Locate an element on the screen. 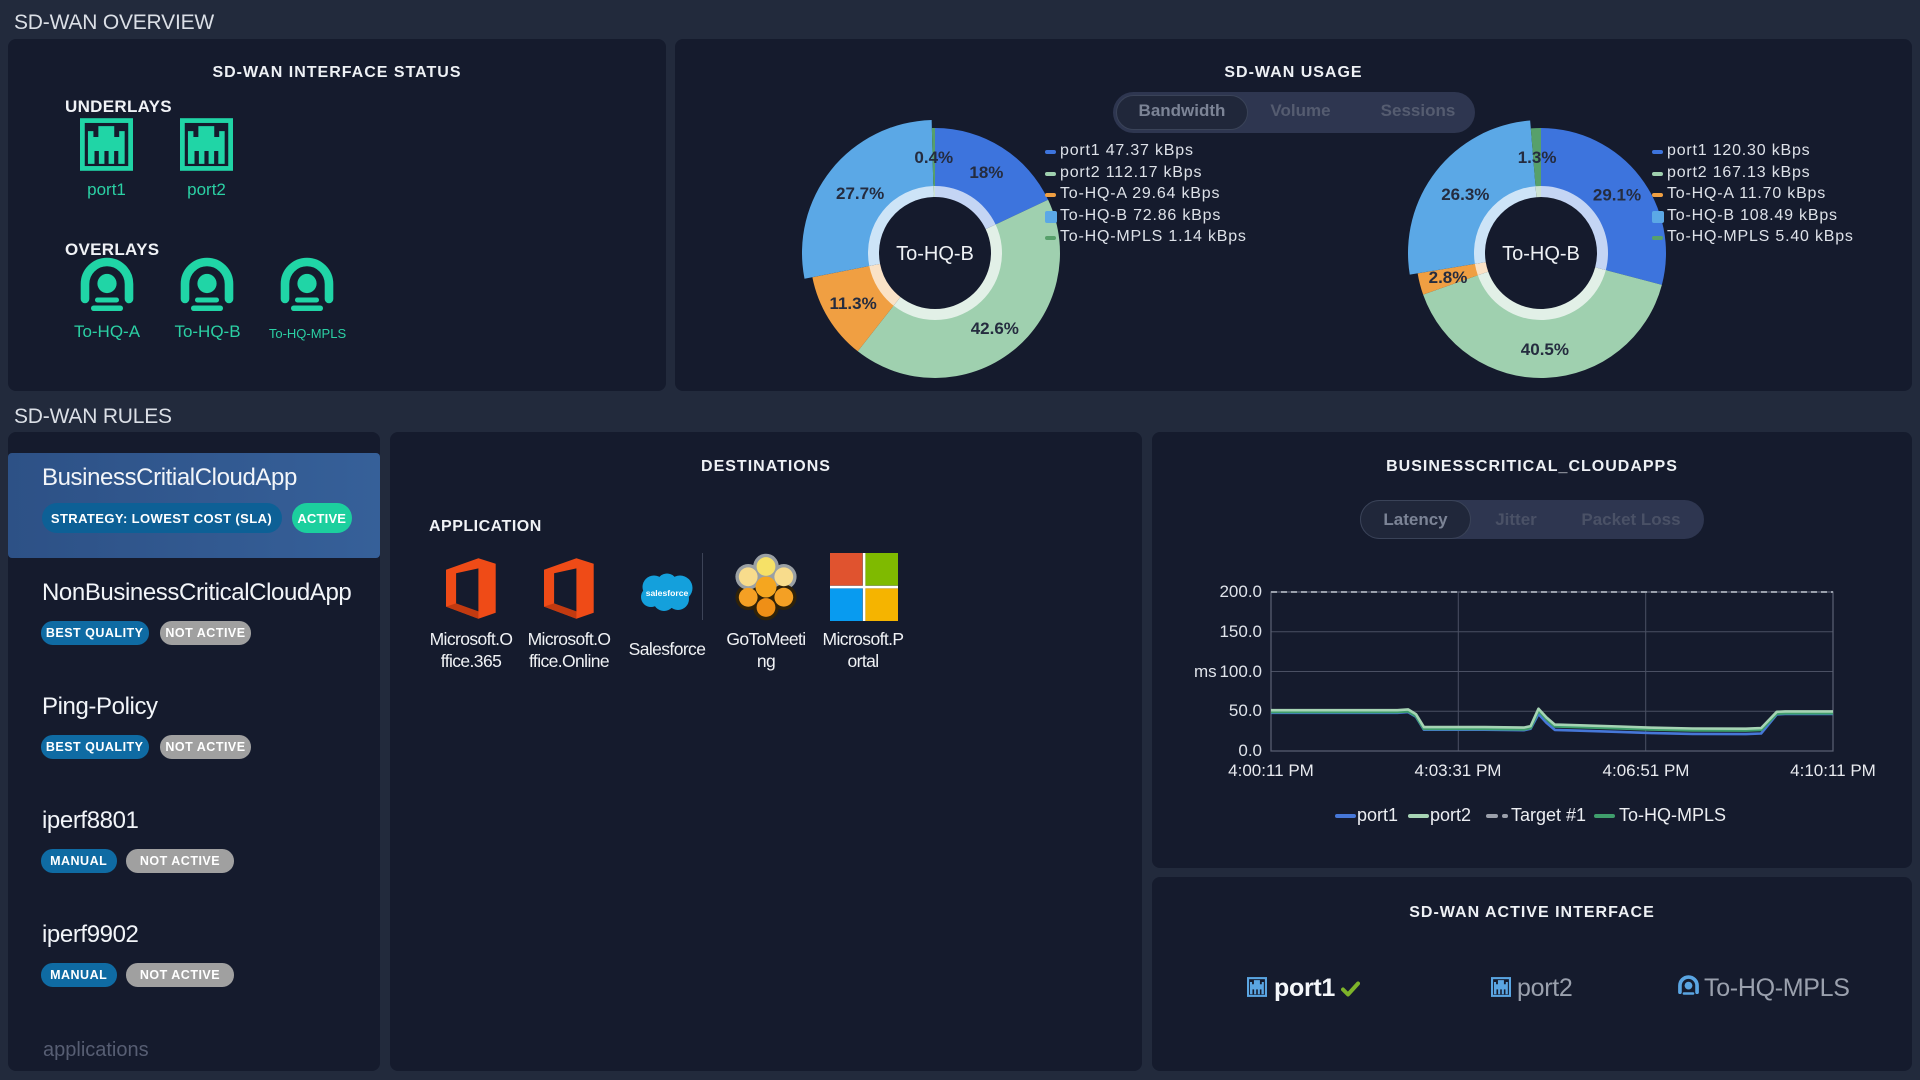  svg-text: 29.1% is located at coordinates (1616, 194).